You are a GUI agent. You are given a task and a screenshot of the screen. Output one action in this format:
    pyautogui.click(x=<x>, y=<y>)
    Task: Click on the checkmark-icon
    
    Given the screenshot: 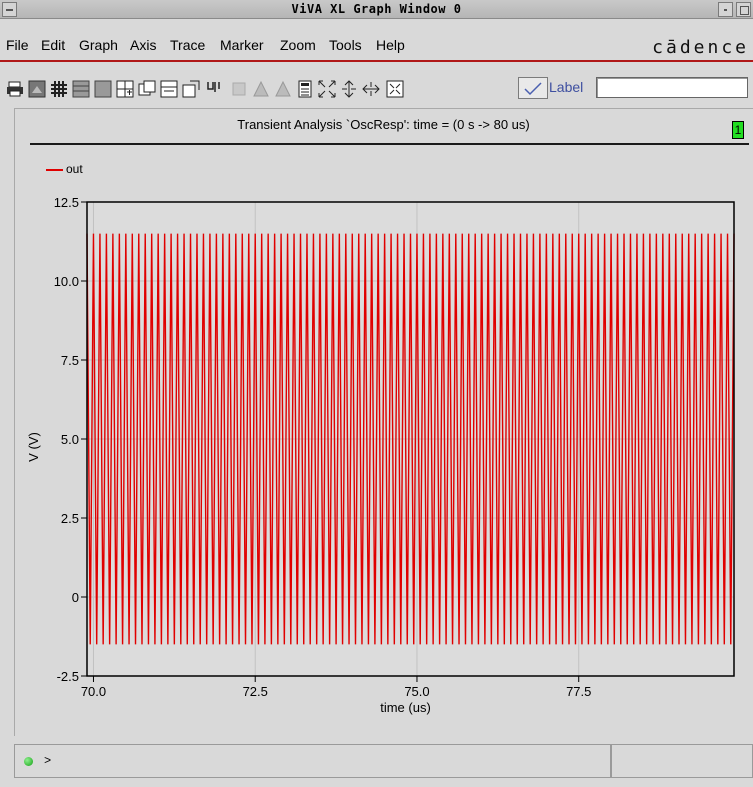 What is the action you would take?
    pyautogui.click(x=533, y=89)
    